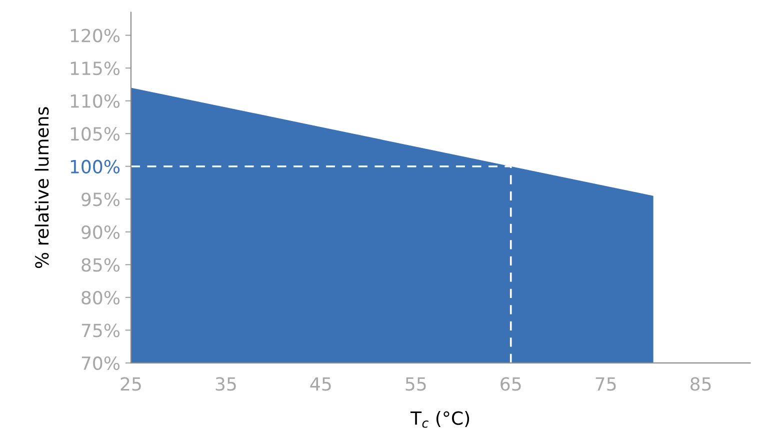  I want to click on y-tick-label: 120%, so click(95, 35).